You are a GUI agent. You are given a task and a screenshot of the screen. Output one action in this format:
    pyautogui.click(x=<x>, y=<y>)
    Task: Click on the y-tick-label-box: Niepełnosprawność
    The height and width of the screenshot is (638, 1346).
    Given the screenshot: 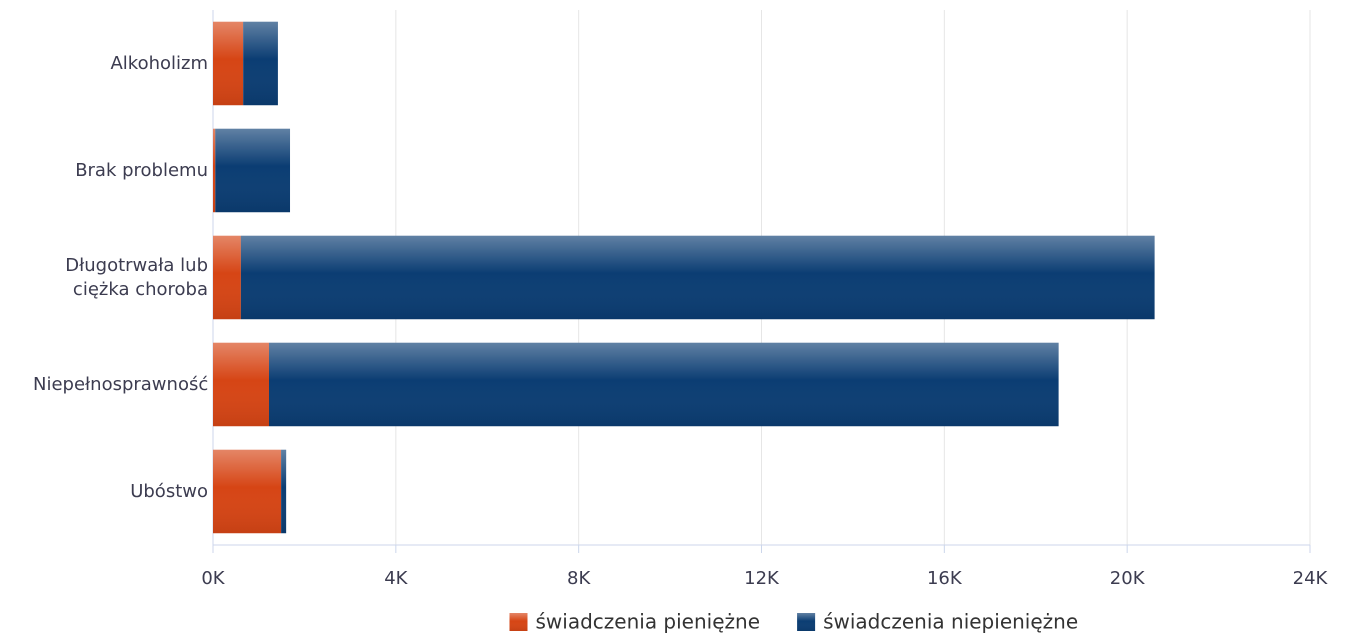 What is the action you would take?
    pyautogui.click(x=104, y=385)
    